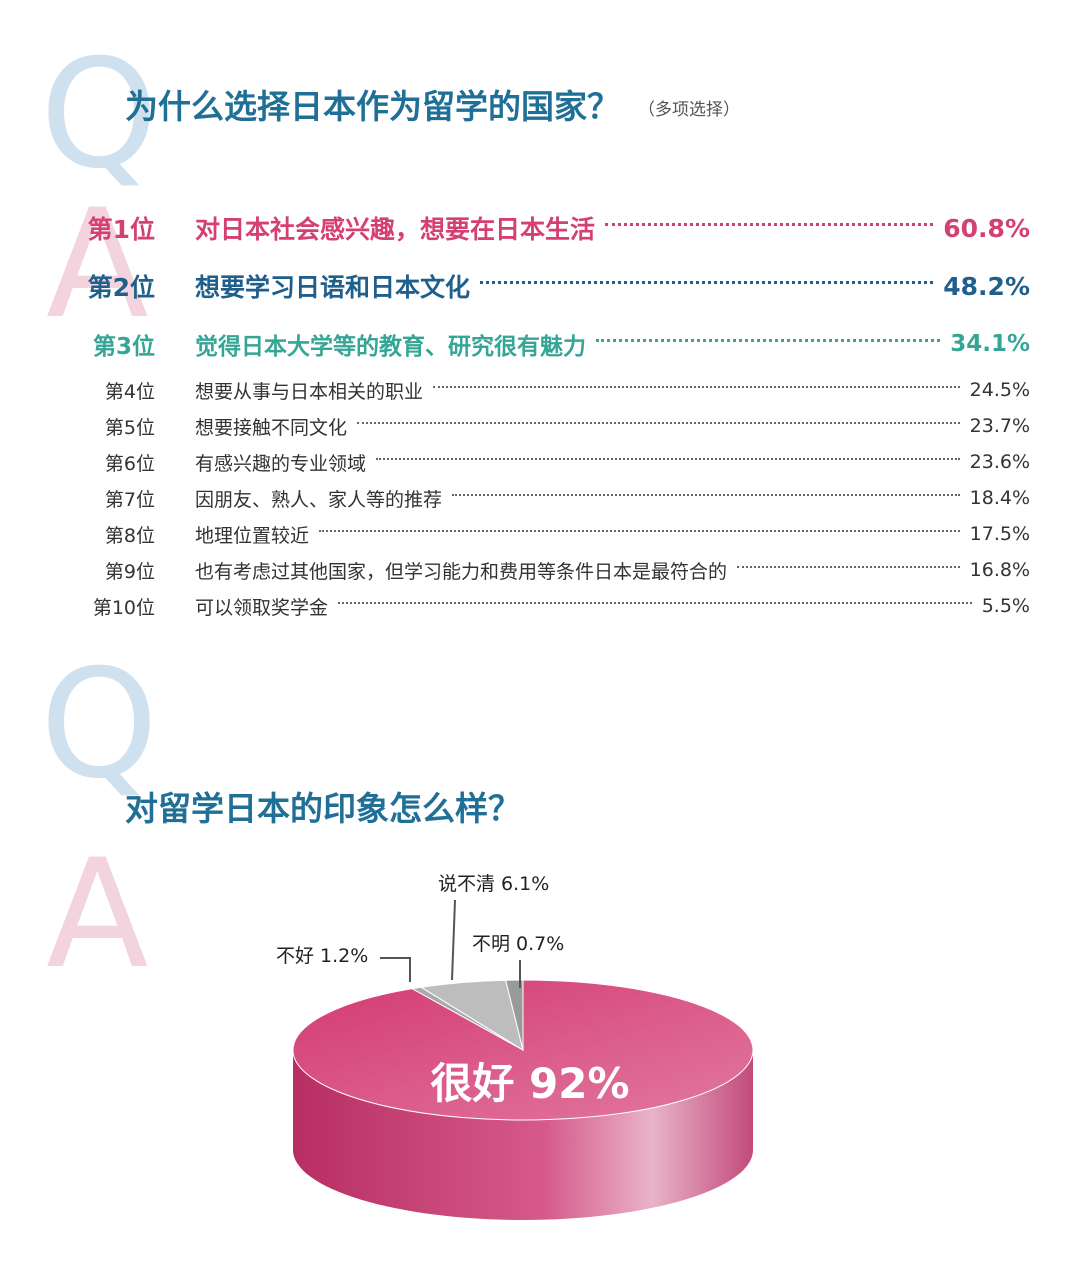  I want to click on rank-value: 23.7%, so click(999, 426).